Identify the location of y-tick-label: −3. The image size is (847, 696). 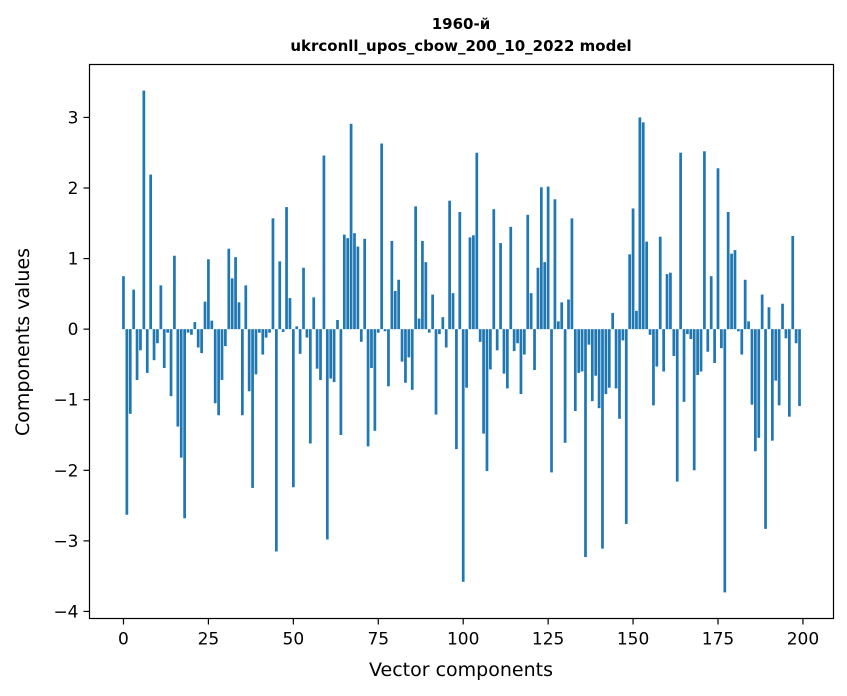
(65, 542).